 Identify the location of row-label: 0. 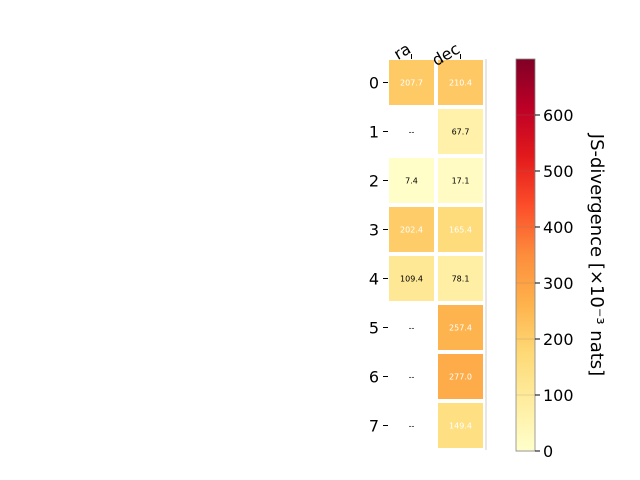
(374, 83).